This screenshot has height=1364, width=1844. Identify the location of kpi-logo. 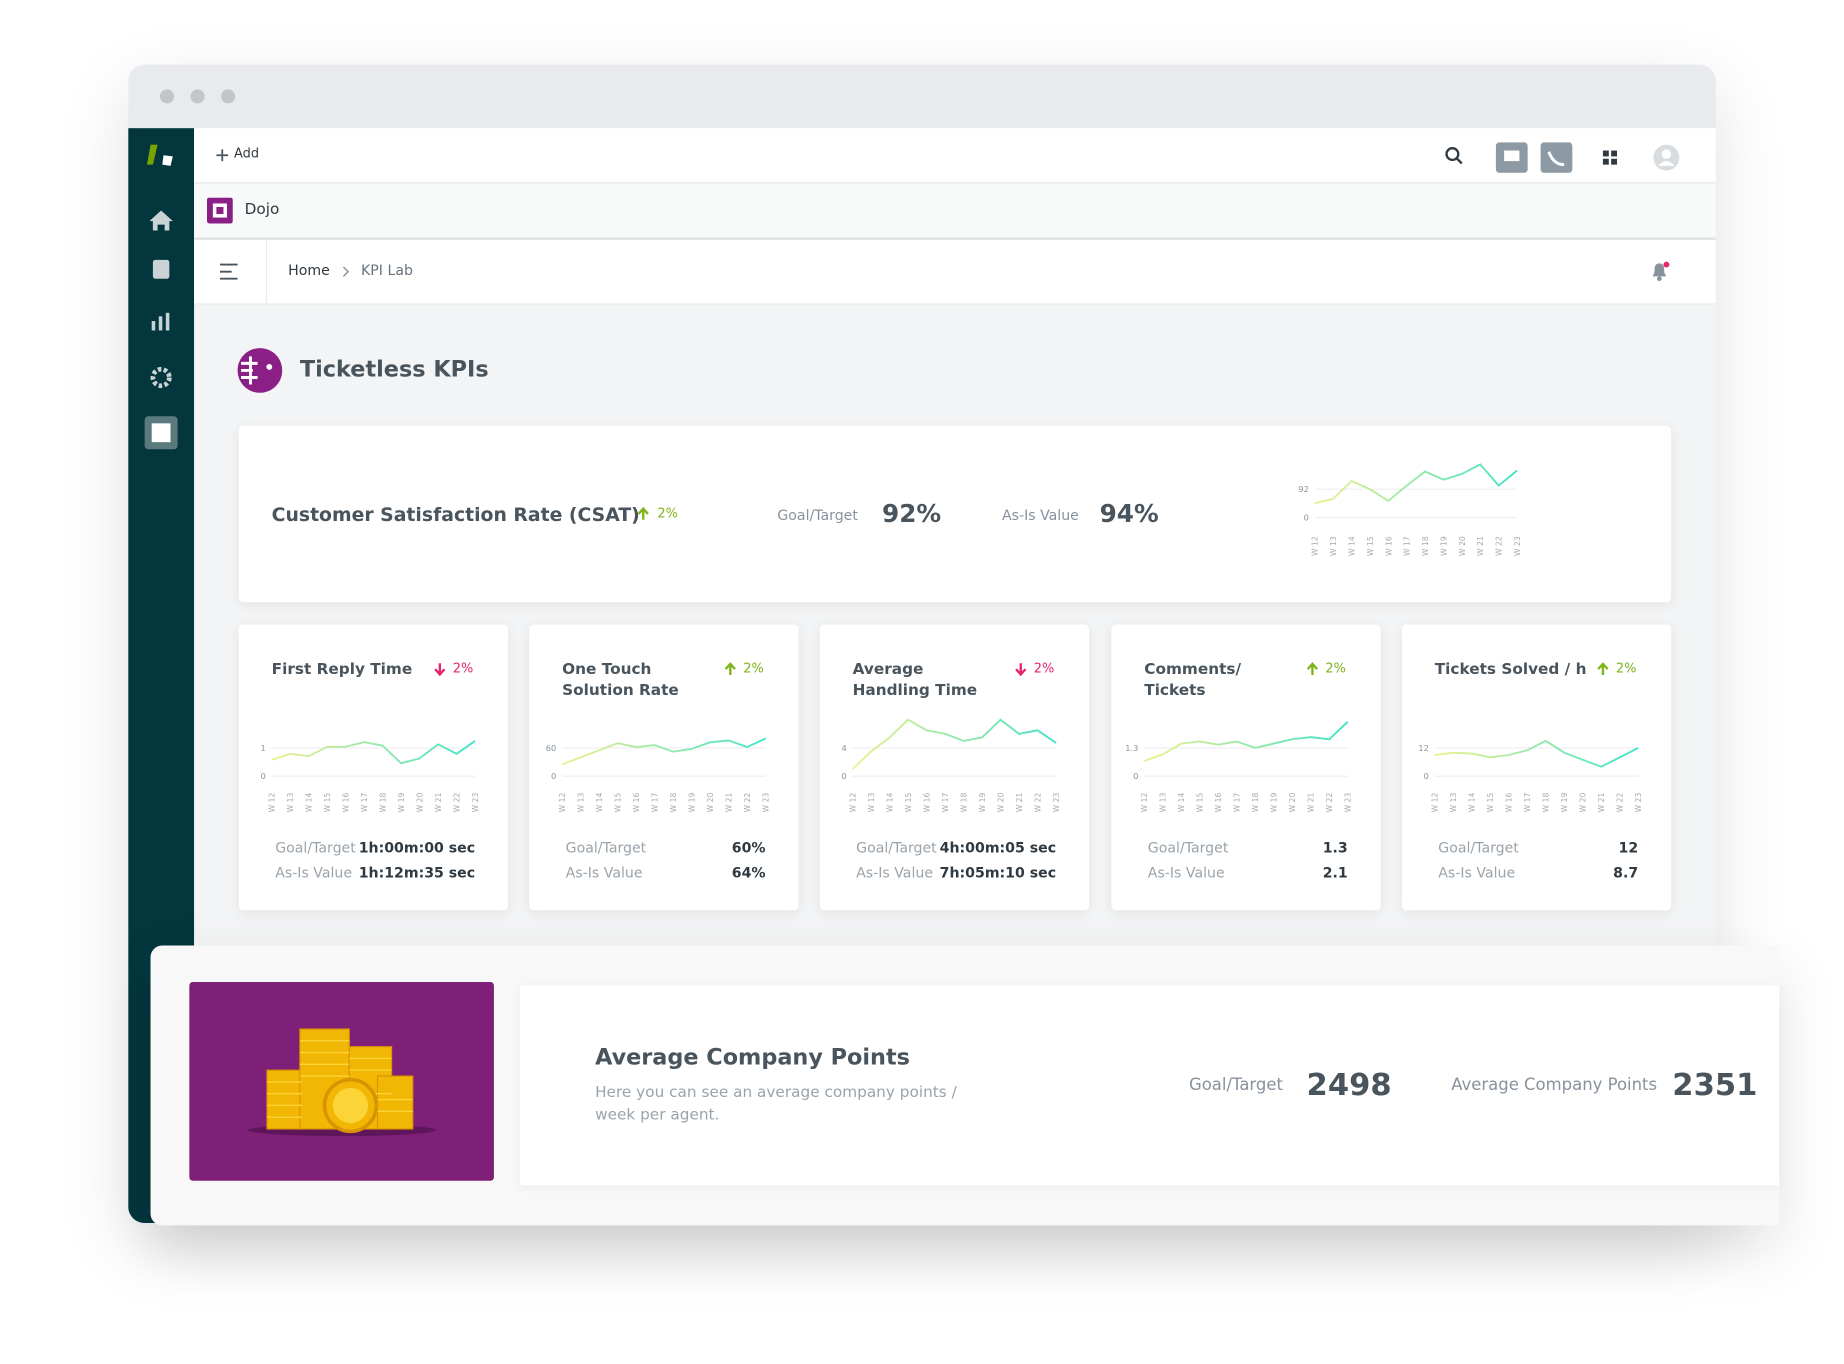
(260, 370).